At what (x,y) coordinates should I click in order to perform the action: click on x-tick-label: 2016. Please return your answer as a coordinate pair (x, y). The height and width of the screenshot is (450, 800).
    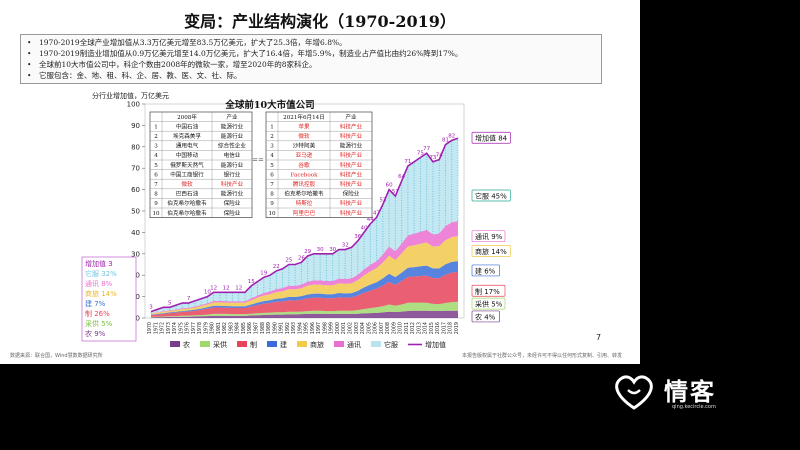
    Looking at the image, I should click on (438, 328).